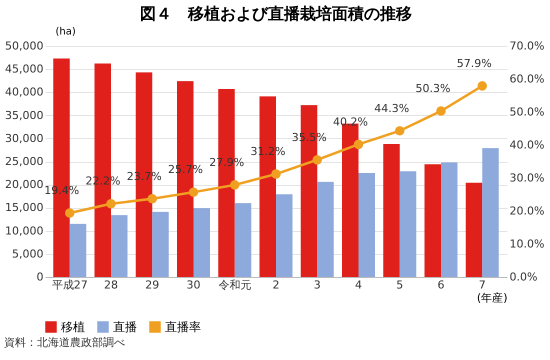  Describe the element at coordinates (152, 285) in the screenshot. I see `x-tick-label: 29` at that location.